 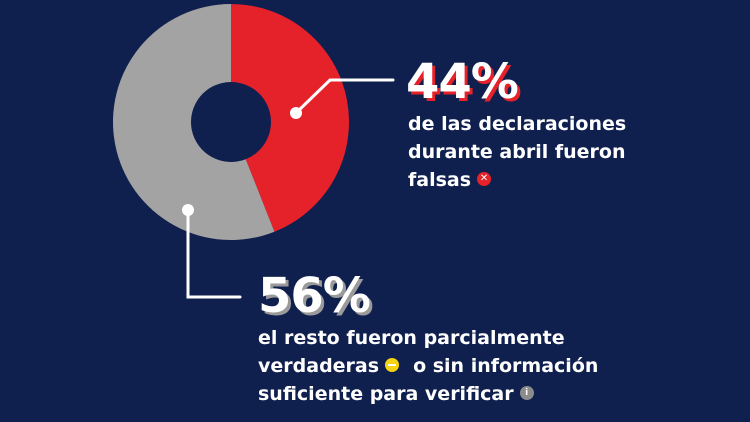 I want to click on rest-desc-line-2-wrap: verdaderas o sin información, so click(x=428, y=366).